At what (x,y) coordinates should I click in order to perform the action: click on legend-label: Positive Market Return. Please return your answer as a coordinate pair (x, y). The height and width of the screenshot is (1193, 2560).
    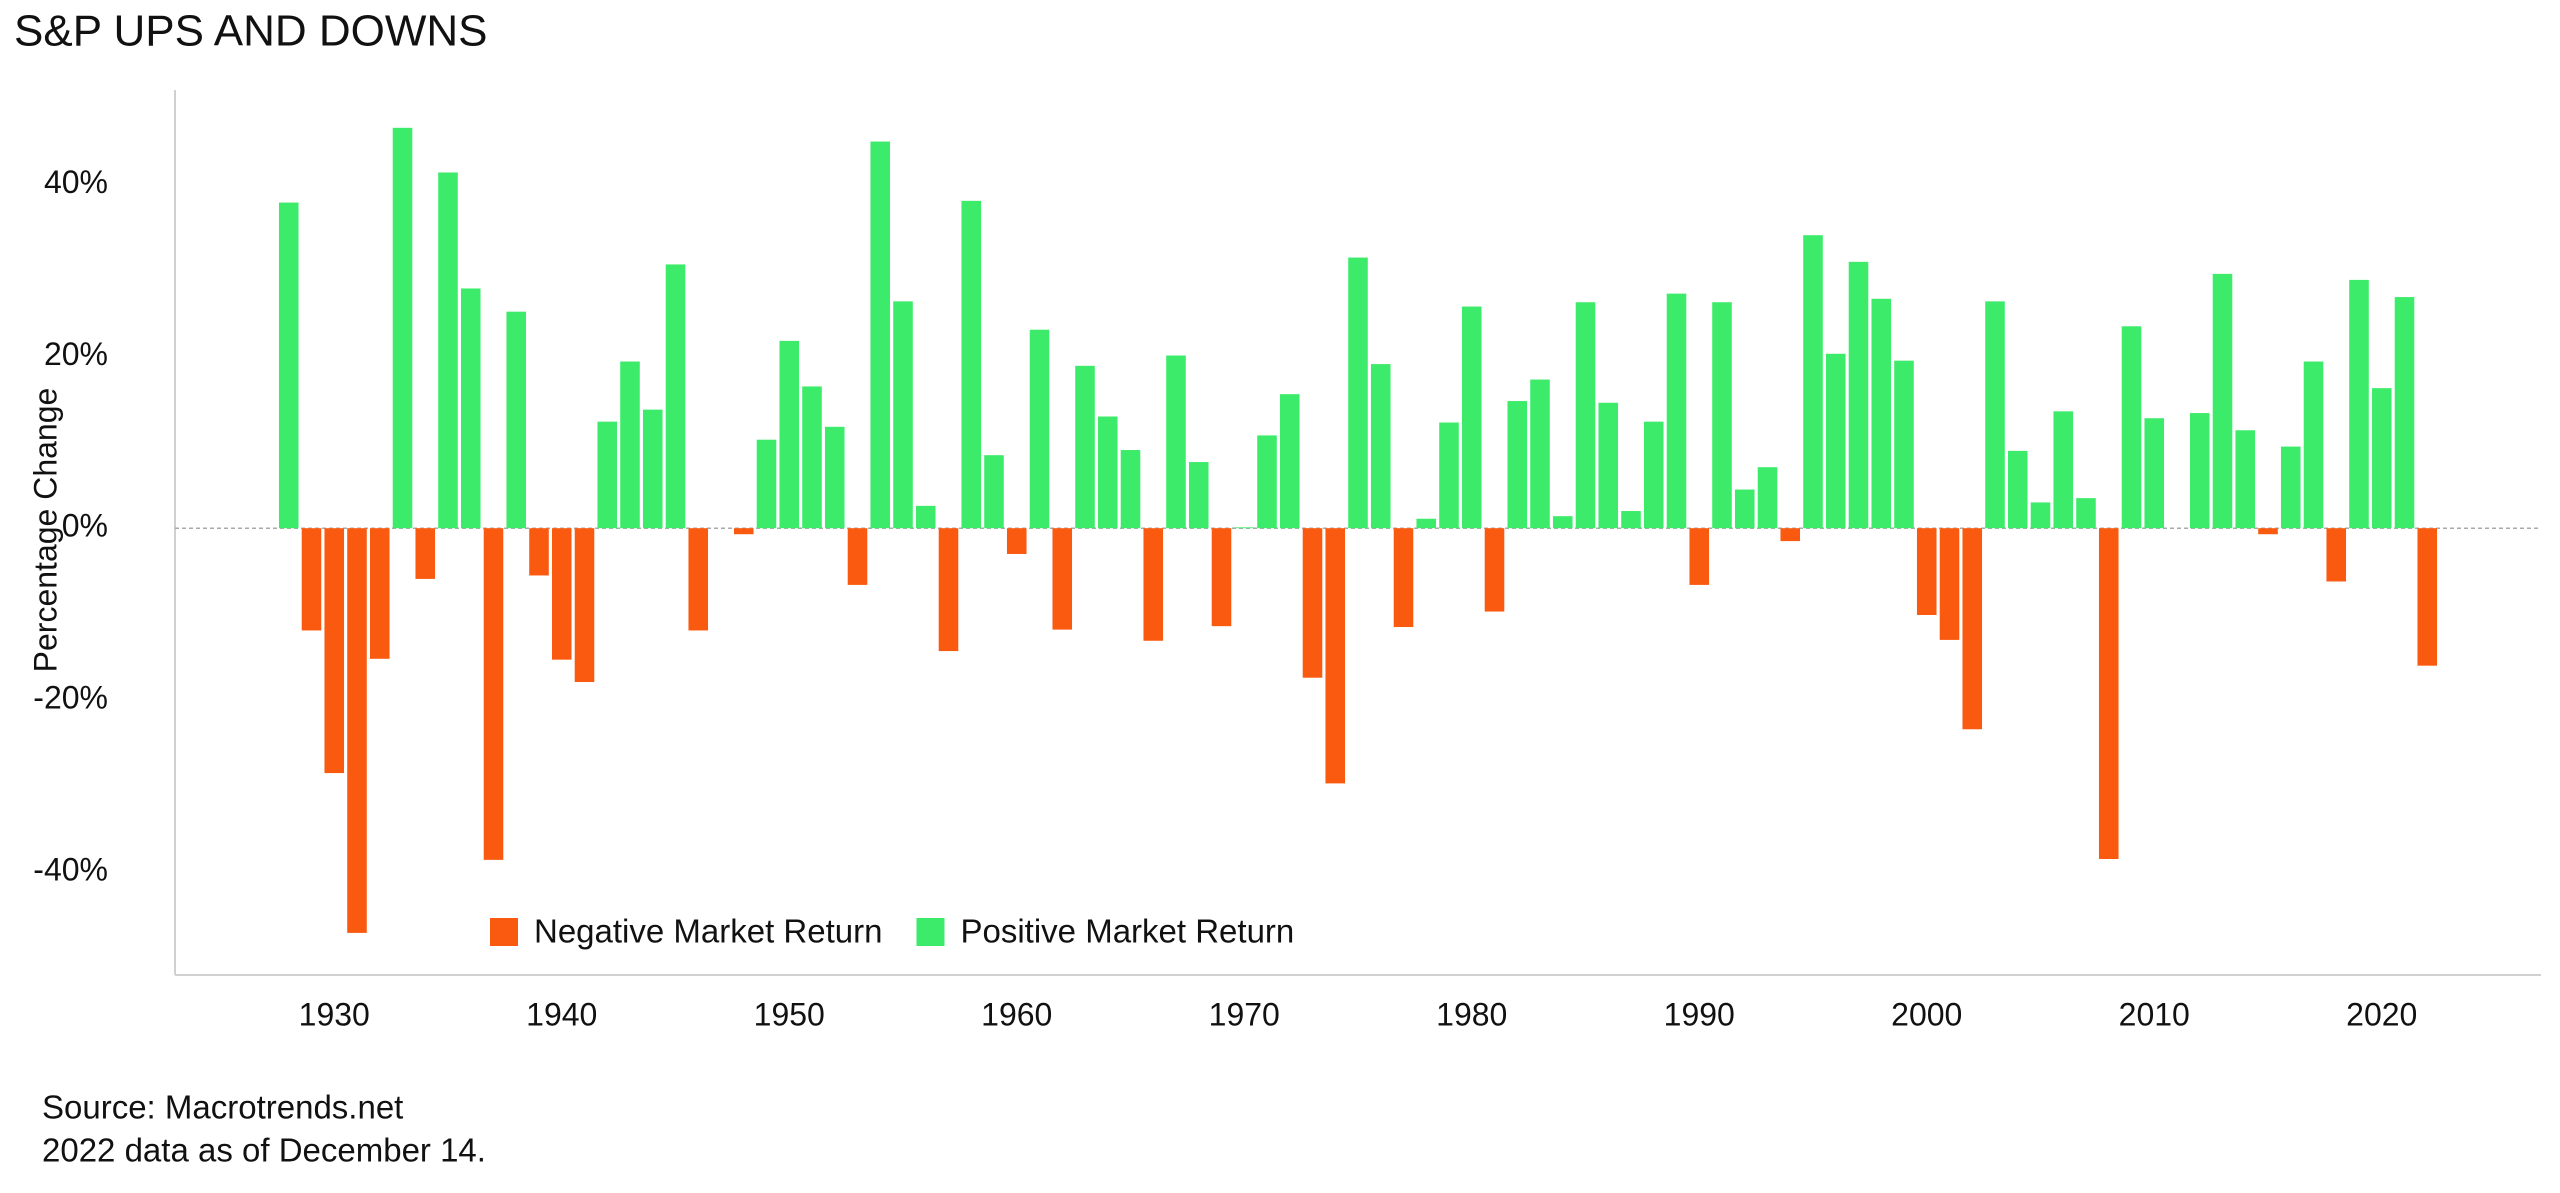
    Looking at the image, I should click on (1127, 931).